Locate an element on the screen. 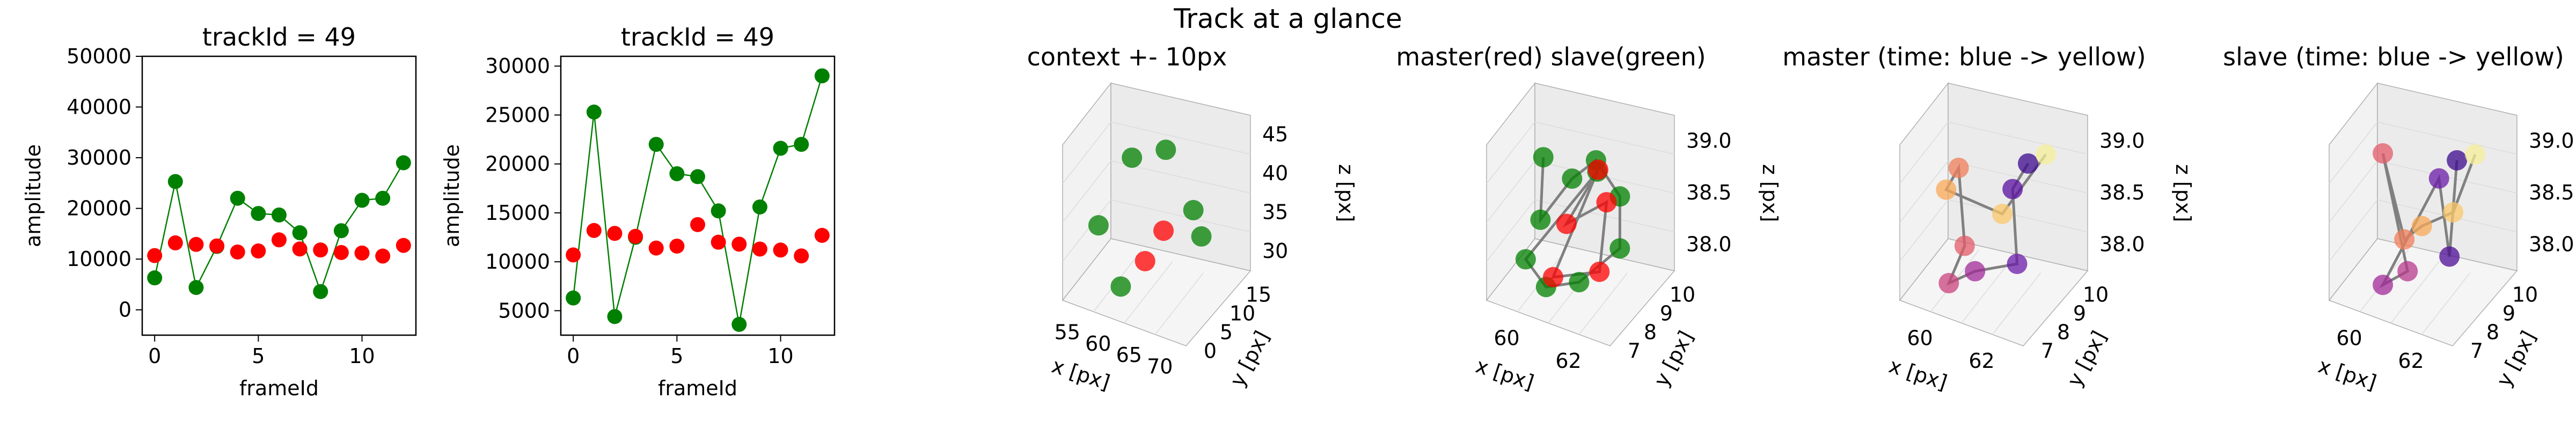  trajectory-line is located at coordinates (1995, 219).